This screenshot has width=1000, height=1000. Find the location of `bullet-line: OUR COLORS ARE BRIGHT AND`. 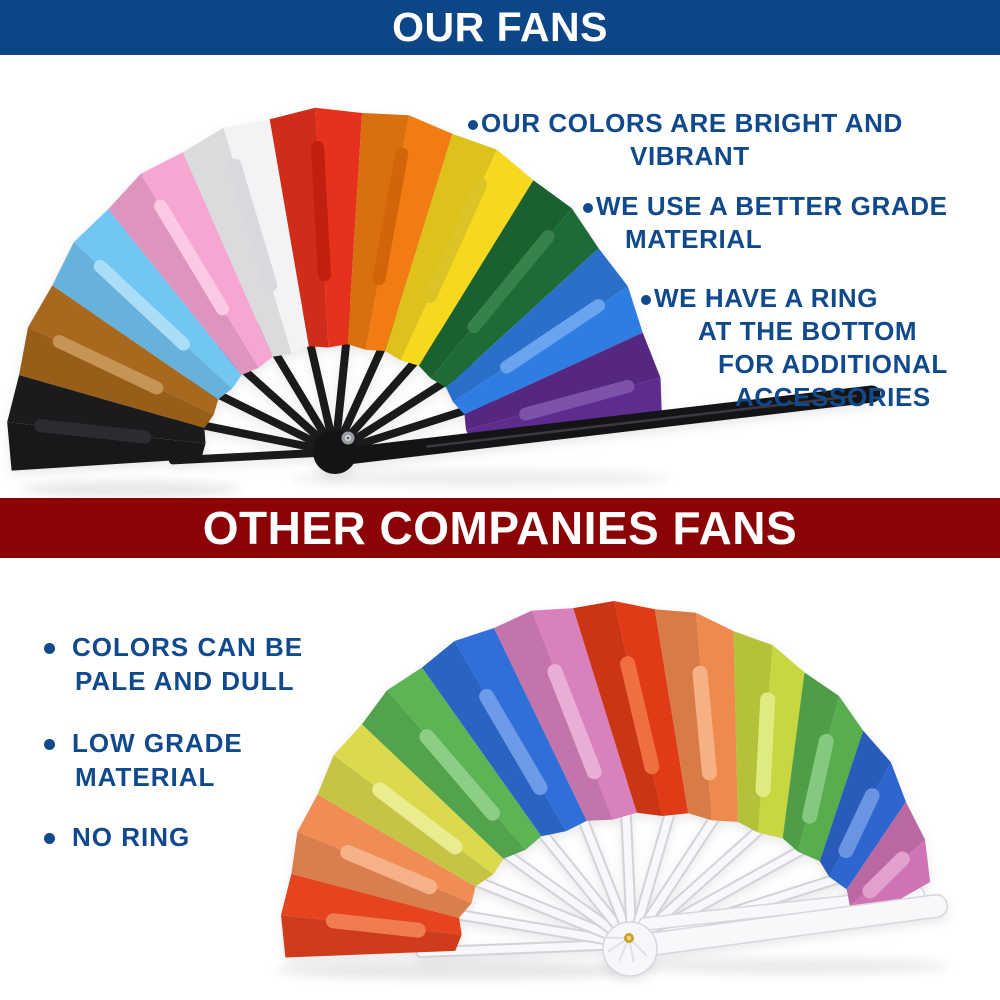

bullet-line: OUR COLORS ARE BRIGHT AND is located at coordinates (685, 123).